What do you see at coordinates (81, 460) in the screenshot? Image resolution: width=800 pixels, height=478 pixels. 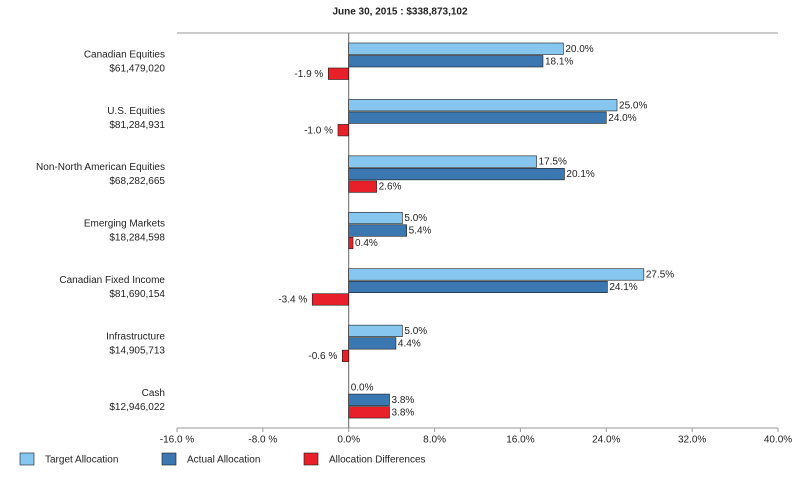 I see `legend-label: Target Allocation` at bounding box center [81, 460].